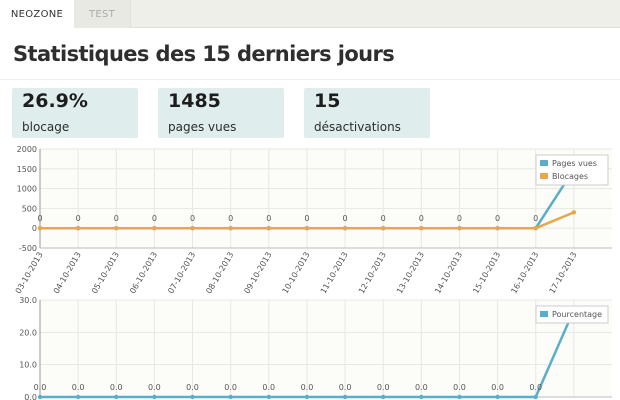  Describe the element at coordinates (221, 113) in the screenshot. I see `stat-card-pages-vues: 1485 pages vues` at that location.